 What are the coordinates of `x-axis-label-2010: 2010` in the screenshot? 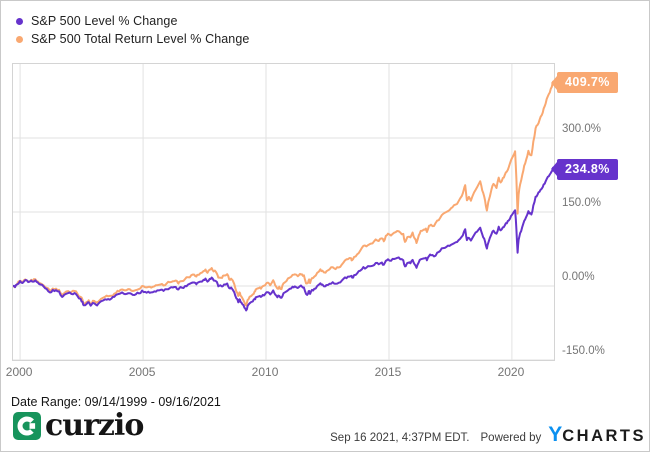 It's located at (265, 372).